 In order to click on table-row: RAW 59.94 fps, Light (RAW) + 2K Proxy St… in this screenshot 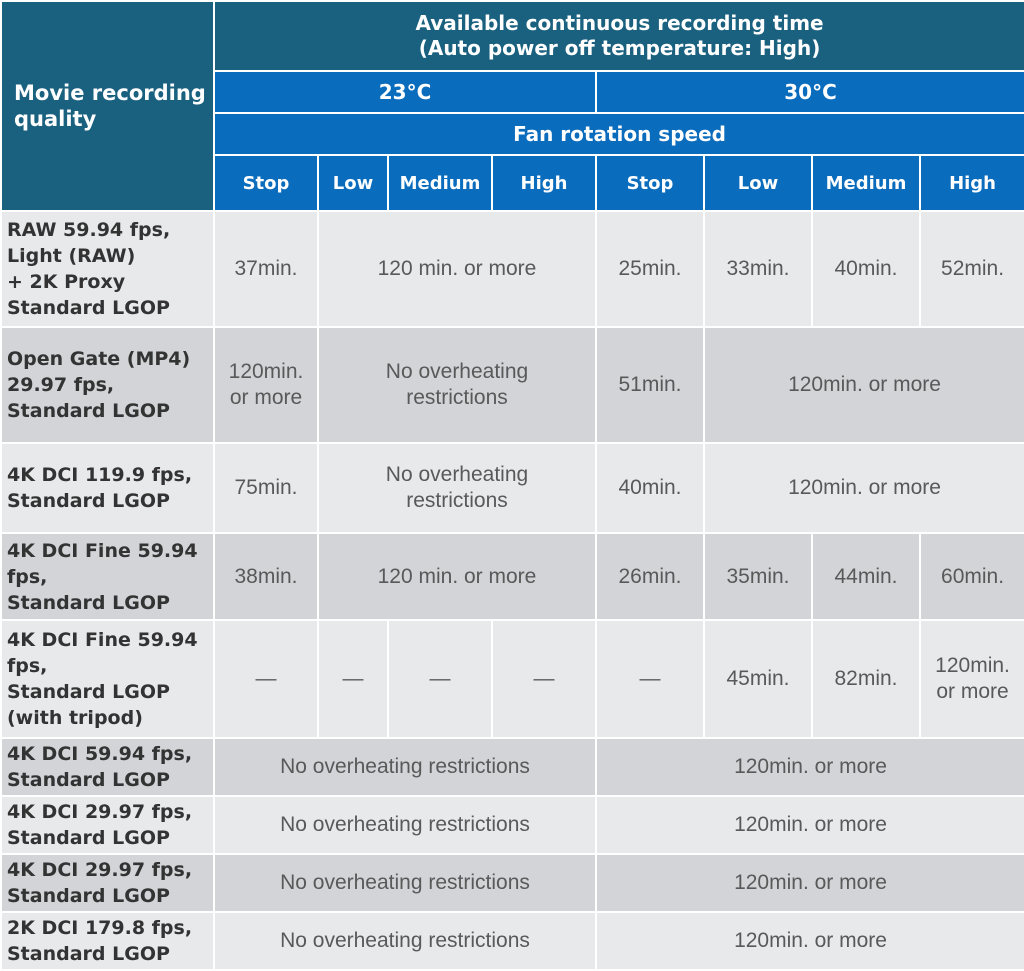, I will do `click(512, 269)`.